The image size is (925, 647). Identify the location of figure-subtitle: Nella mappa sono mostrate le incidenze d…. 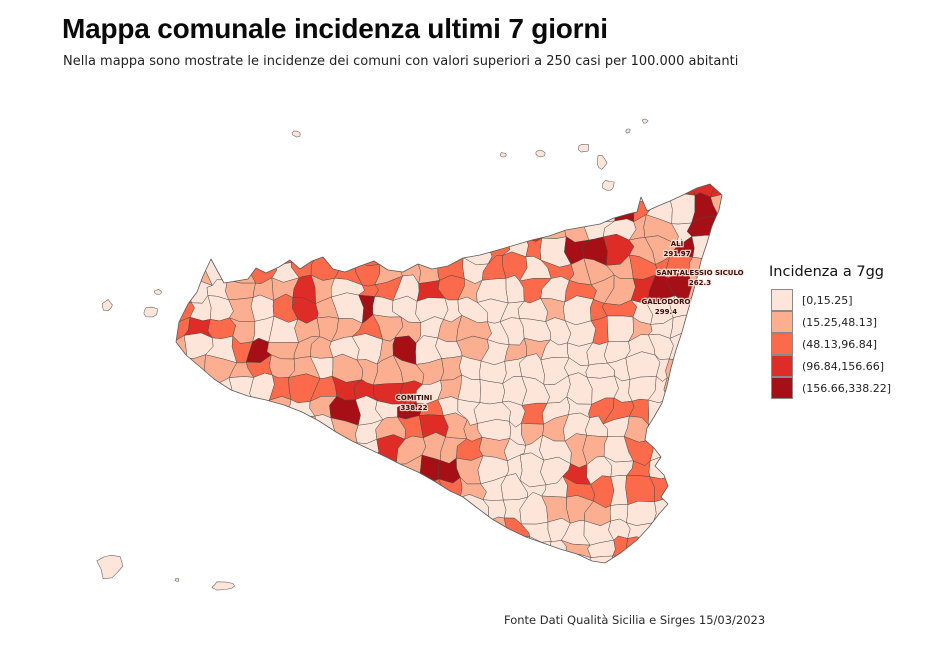
(401, 61).